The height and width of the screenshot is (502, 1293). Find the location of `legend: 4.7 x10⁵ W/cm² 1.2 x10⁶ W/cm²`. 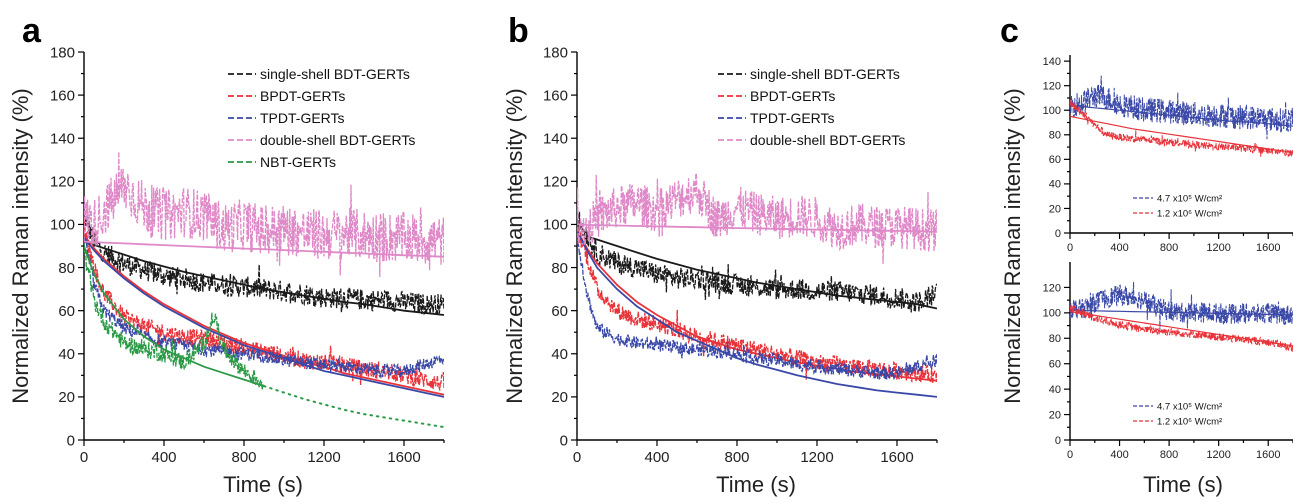

legend: 4.7 x10⁵ W/cm² 1.2 x10⁶ W/cm² is located at coordinates (1177, 206).